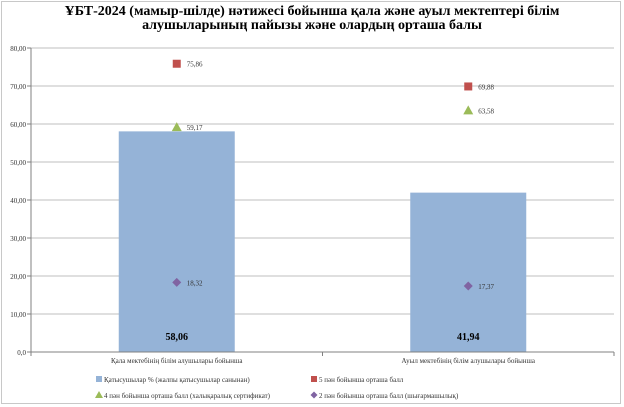  Describe the element at coordinates (314, 395) in the screenshot. I see `legend-diamond-swatch` at that location.